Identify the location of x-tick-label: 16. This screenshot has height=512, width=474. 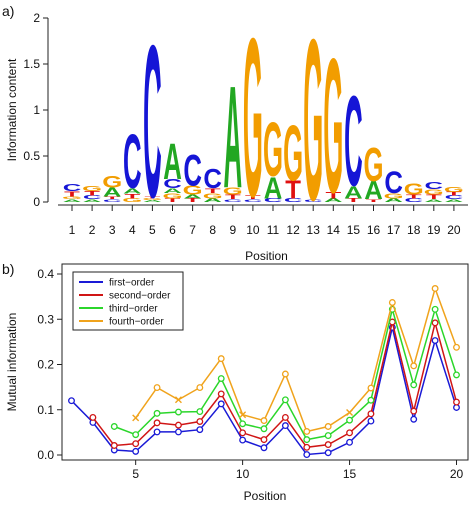
(374, 230).